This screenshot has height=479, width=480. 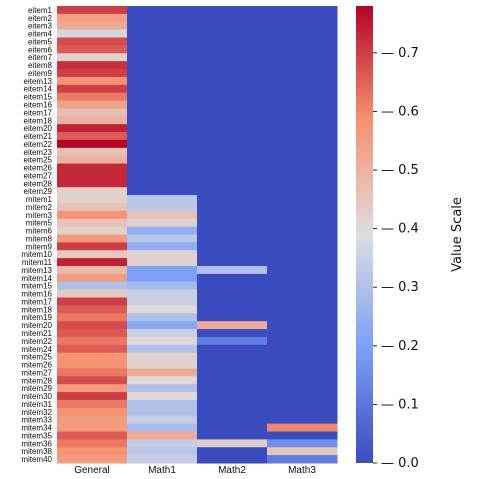 I want to click on column-labels: General Math1 Math2 Math3, so click(x=195, y=470).